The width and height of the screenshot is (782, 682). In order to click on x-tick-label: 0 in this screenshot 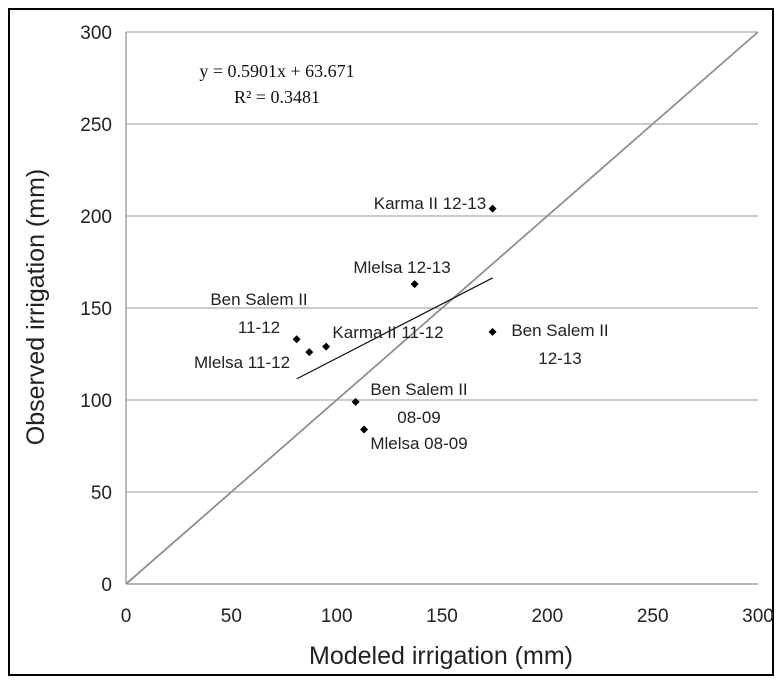, I will do `click(126, 616)`.